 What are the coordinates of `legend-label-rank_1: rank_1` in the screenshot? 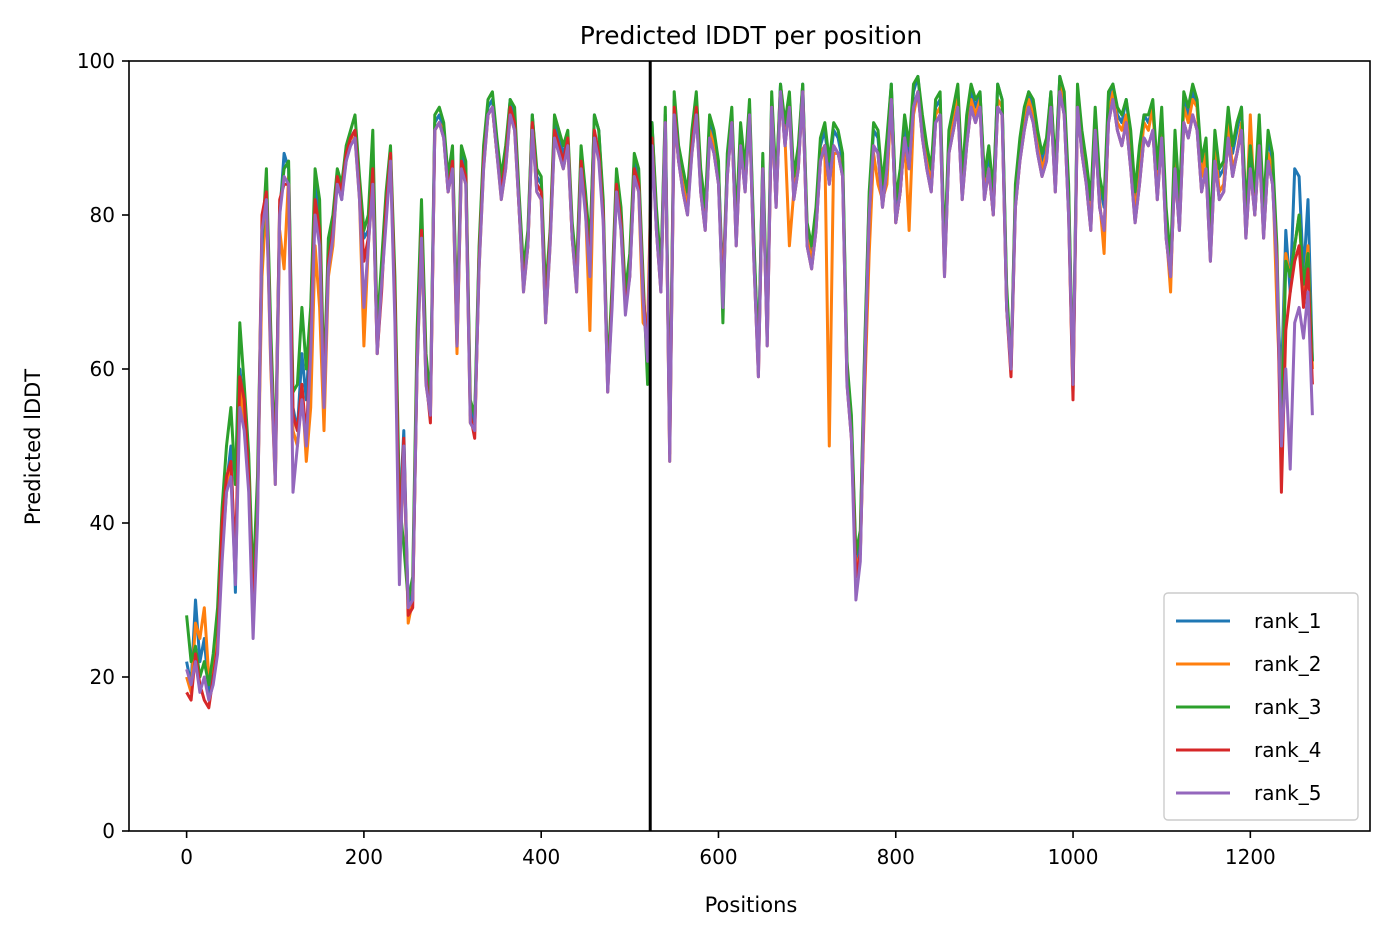 It's located at (1287, 621).